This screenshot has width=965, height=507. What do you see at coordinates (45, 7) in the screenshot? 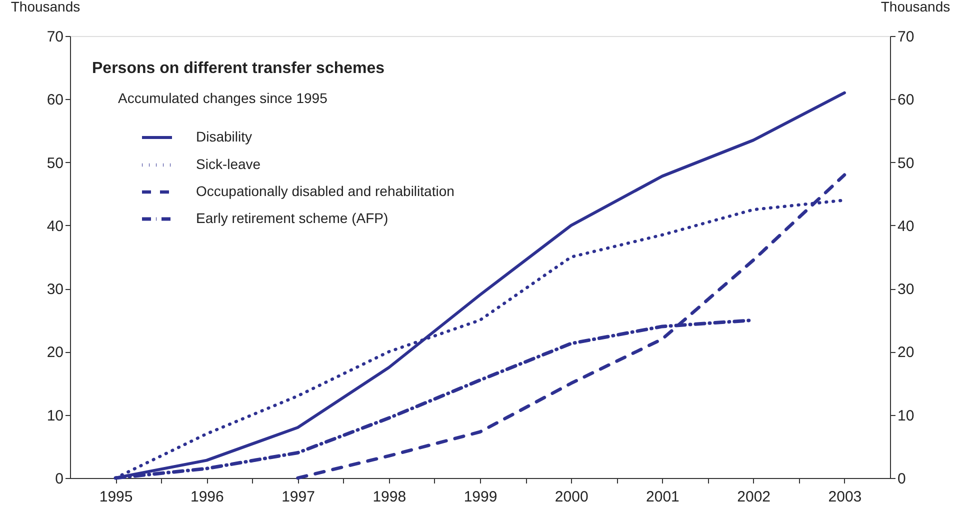
I see `y-axis-title: Thousands` at bounding box center [45, 7].